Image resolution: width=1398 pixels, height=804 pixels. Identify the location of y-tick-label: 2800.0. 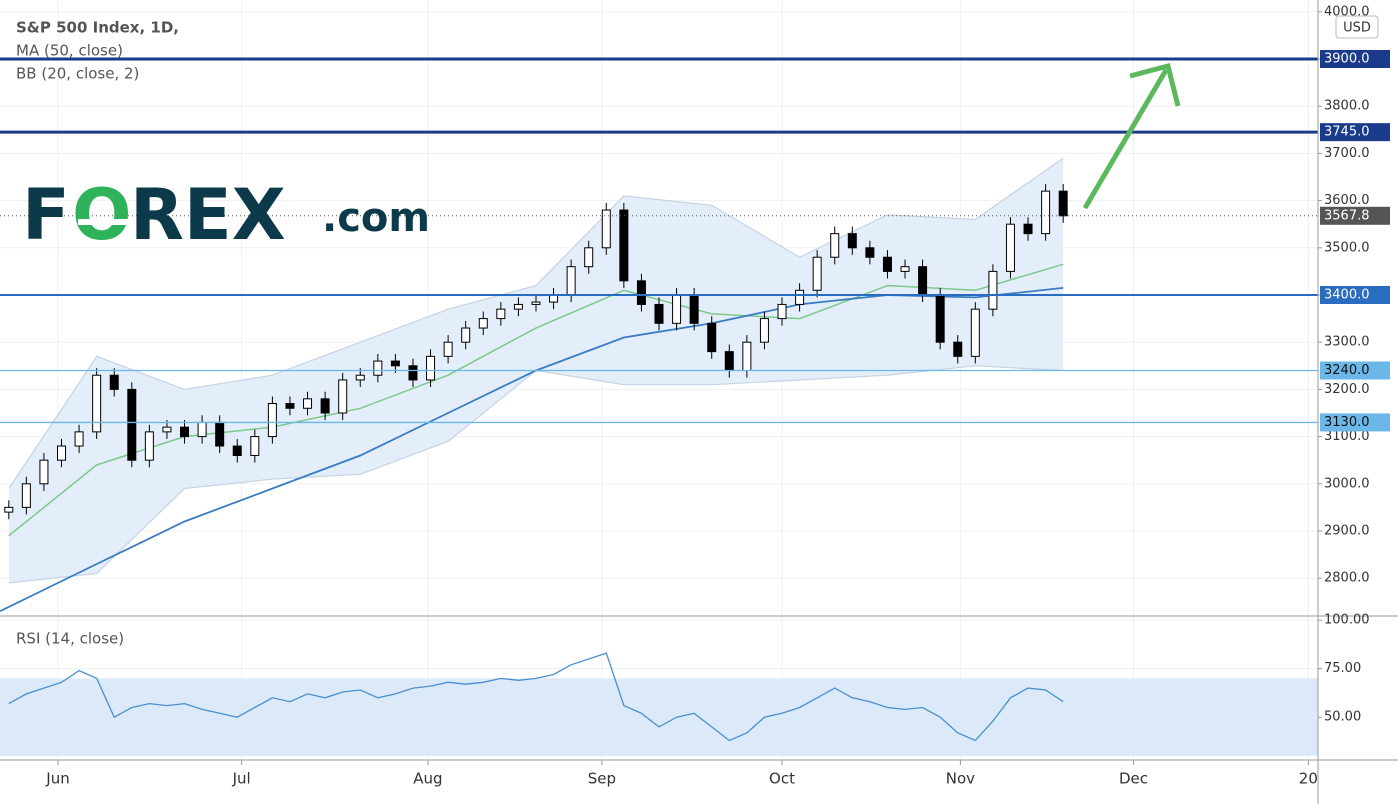
(1347, 578).